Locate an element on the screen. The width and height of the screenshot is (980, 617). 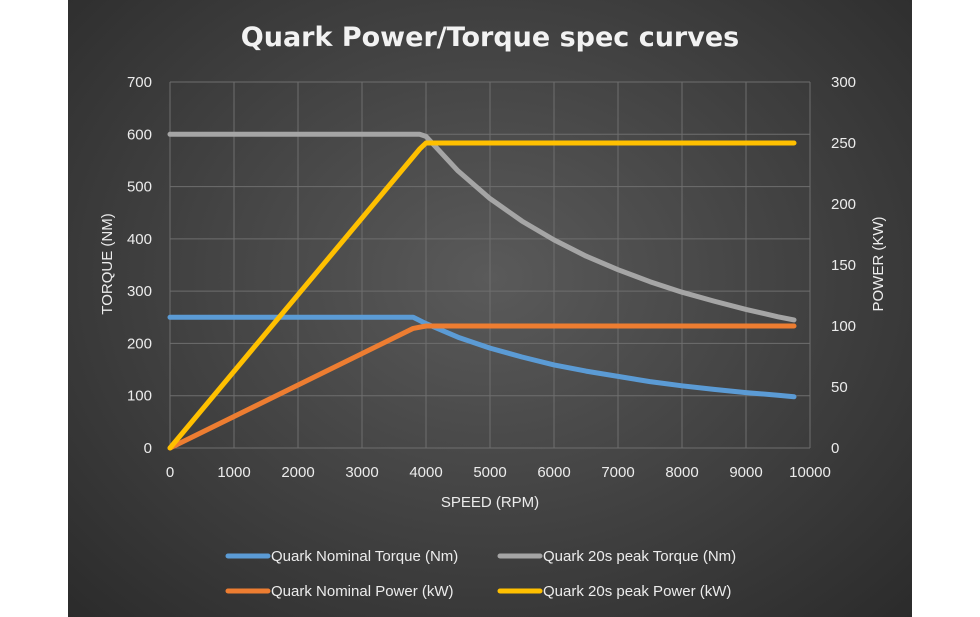
x-tick-label: 10000 is located at coordinates (810, 472).